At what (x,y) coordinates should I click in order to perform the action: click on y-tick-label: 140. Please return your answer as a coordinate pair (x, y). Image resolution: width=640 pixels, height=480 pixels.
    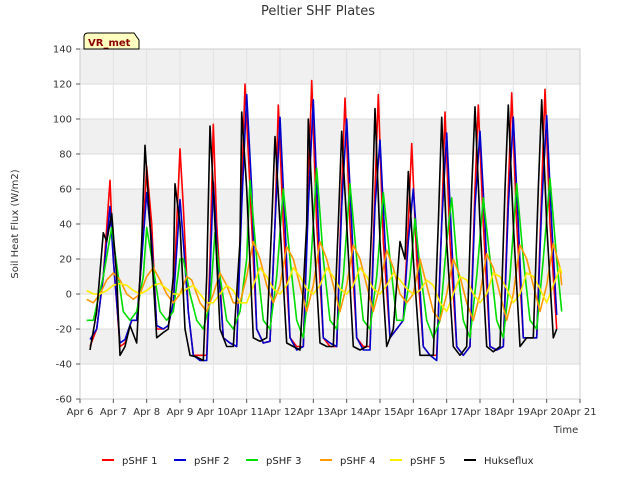
    Looking at the image, I should click on (62, 50).